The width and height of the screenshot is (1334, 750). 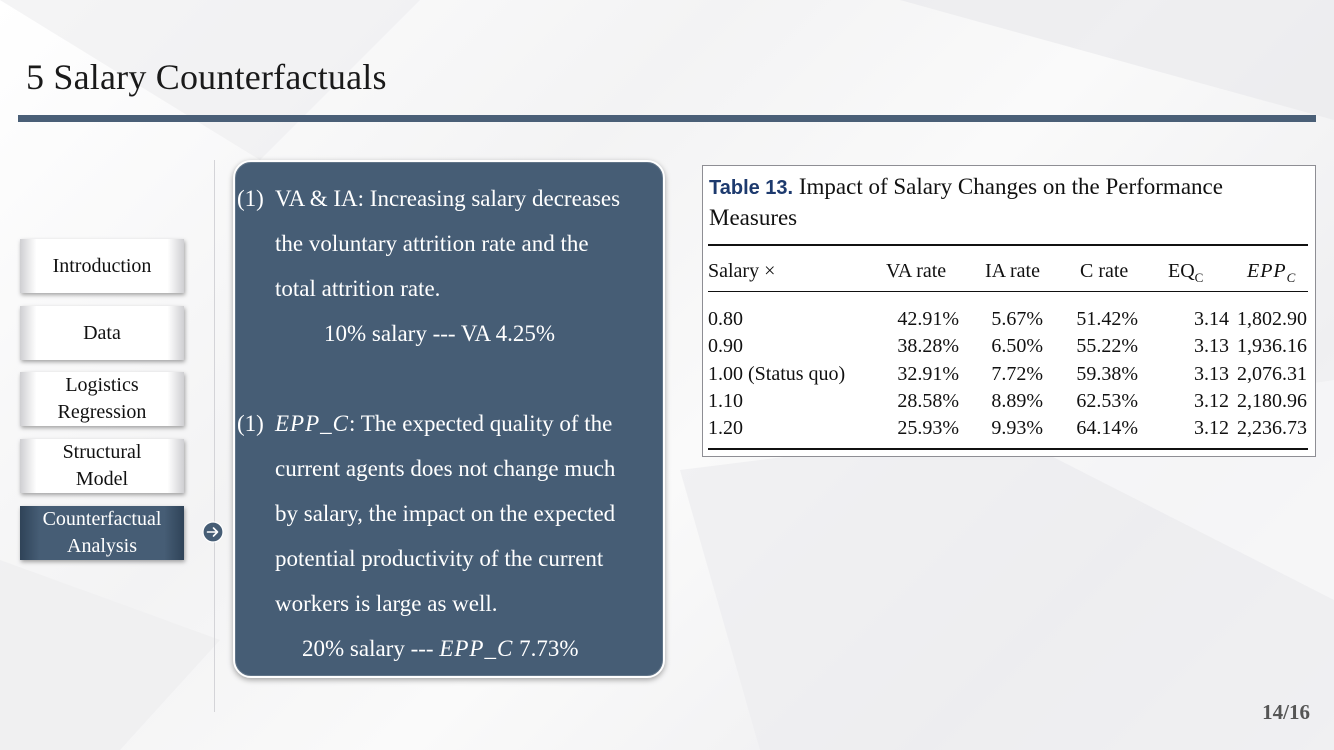 I want to click on cell-salary: 0.90, so click(x=725, y=346).